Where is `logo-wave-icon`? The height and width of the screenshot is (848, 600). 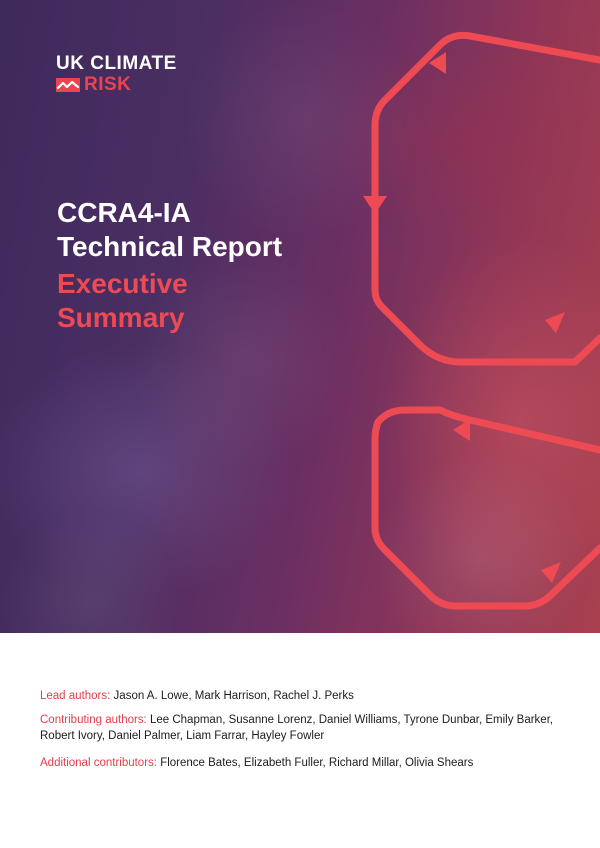 logo-wave-icon is located at coordinates (68, 84).